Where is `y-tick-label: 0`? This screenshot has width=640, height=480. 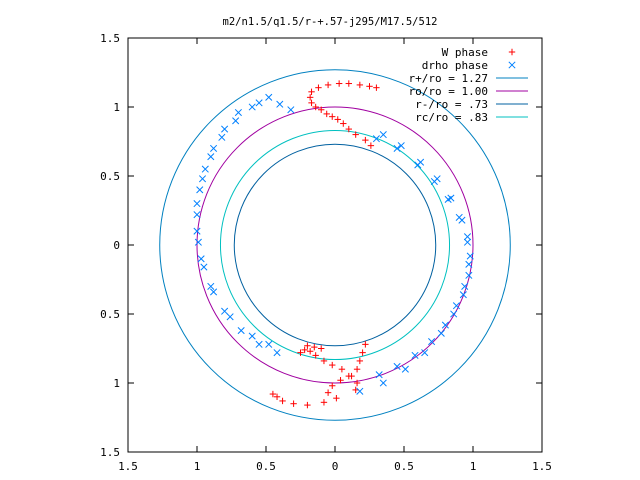 y-tick-label: 0 is located at coordinates (116, 245).